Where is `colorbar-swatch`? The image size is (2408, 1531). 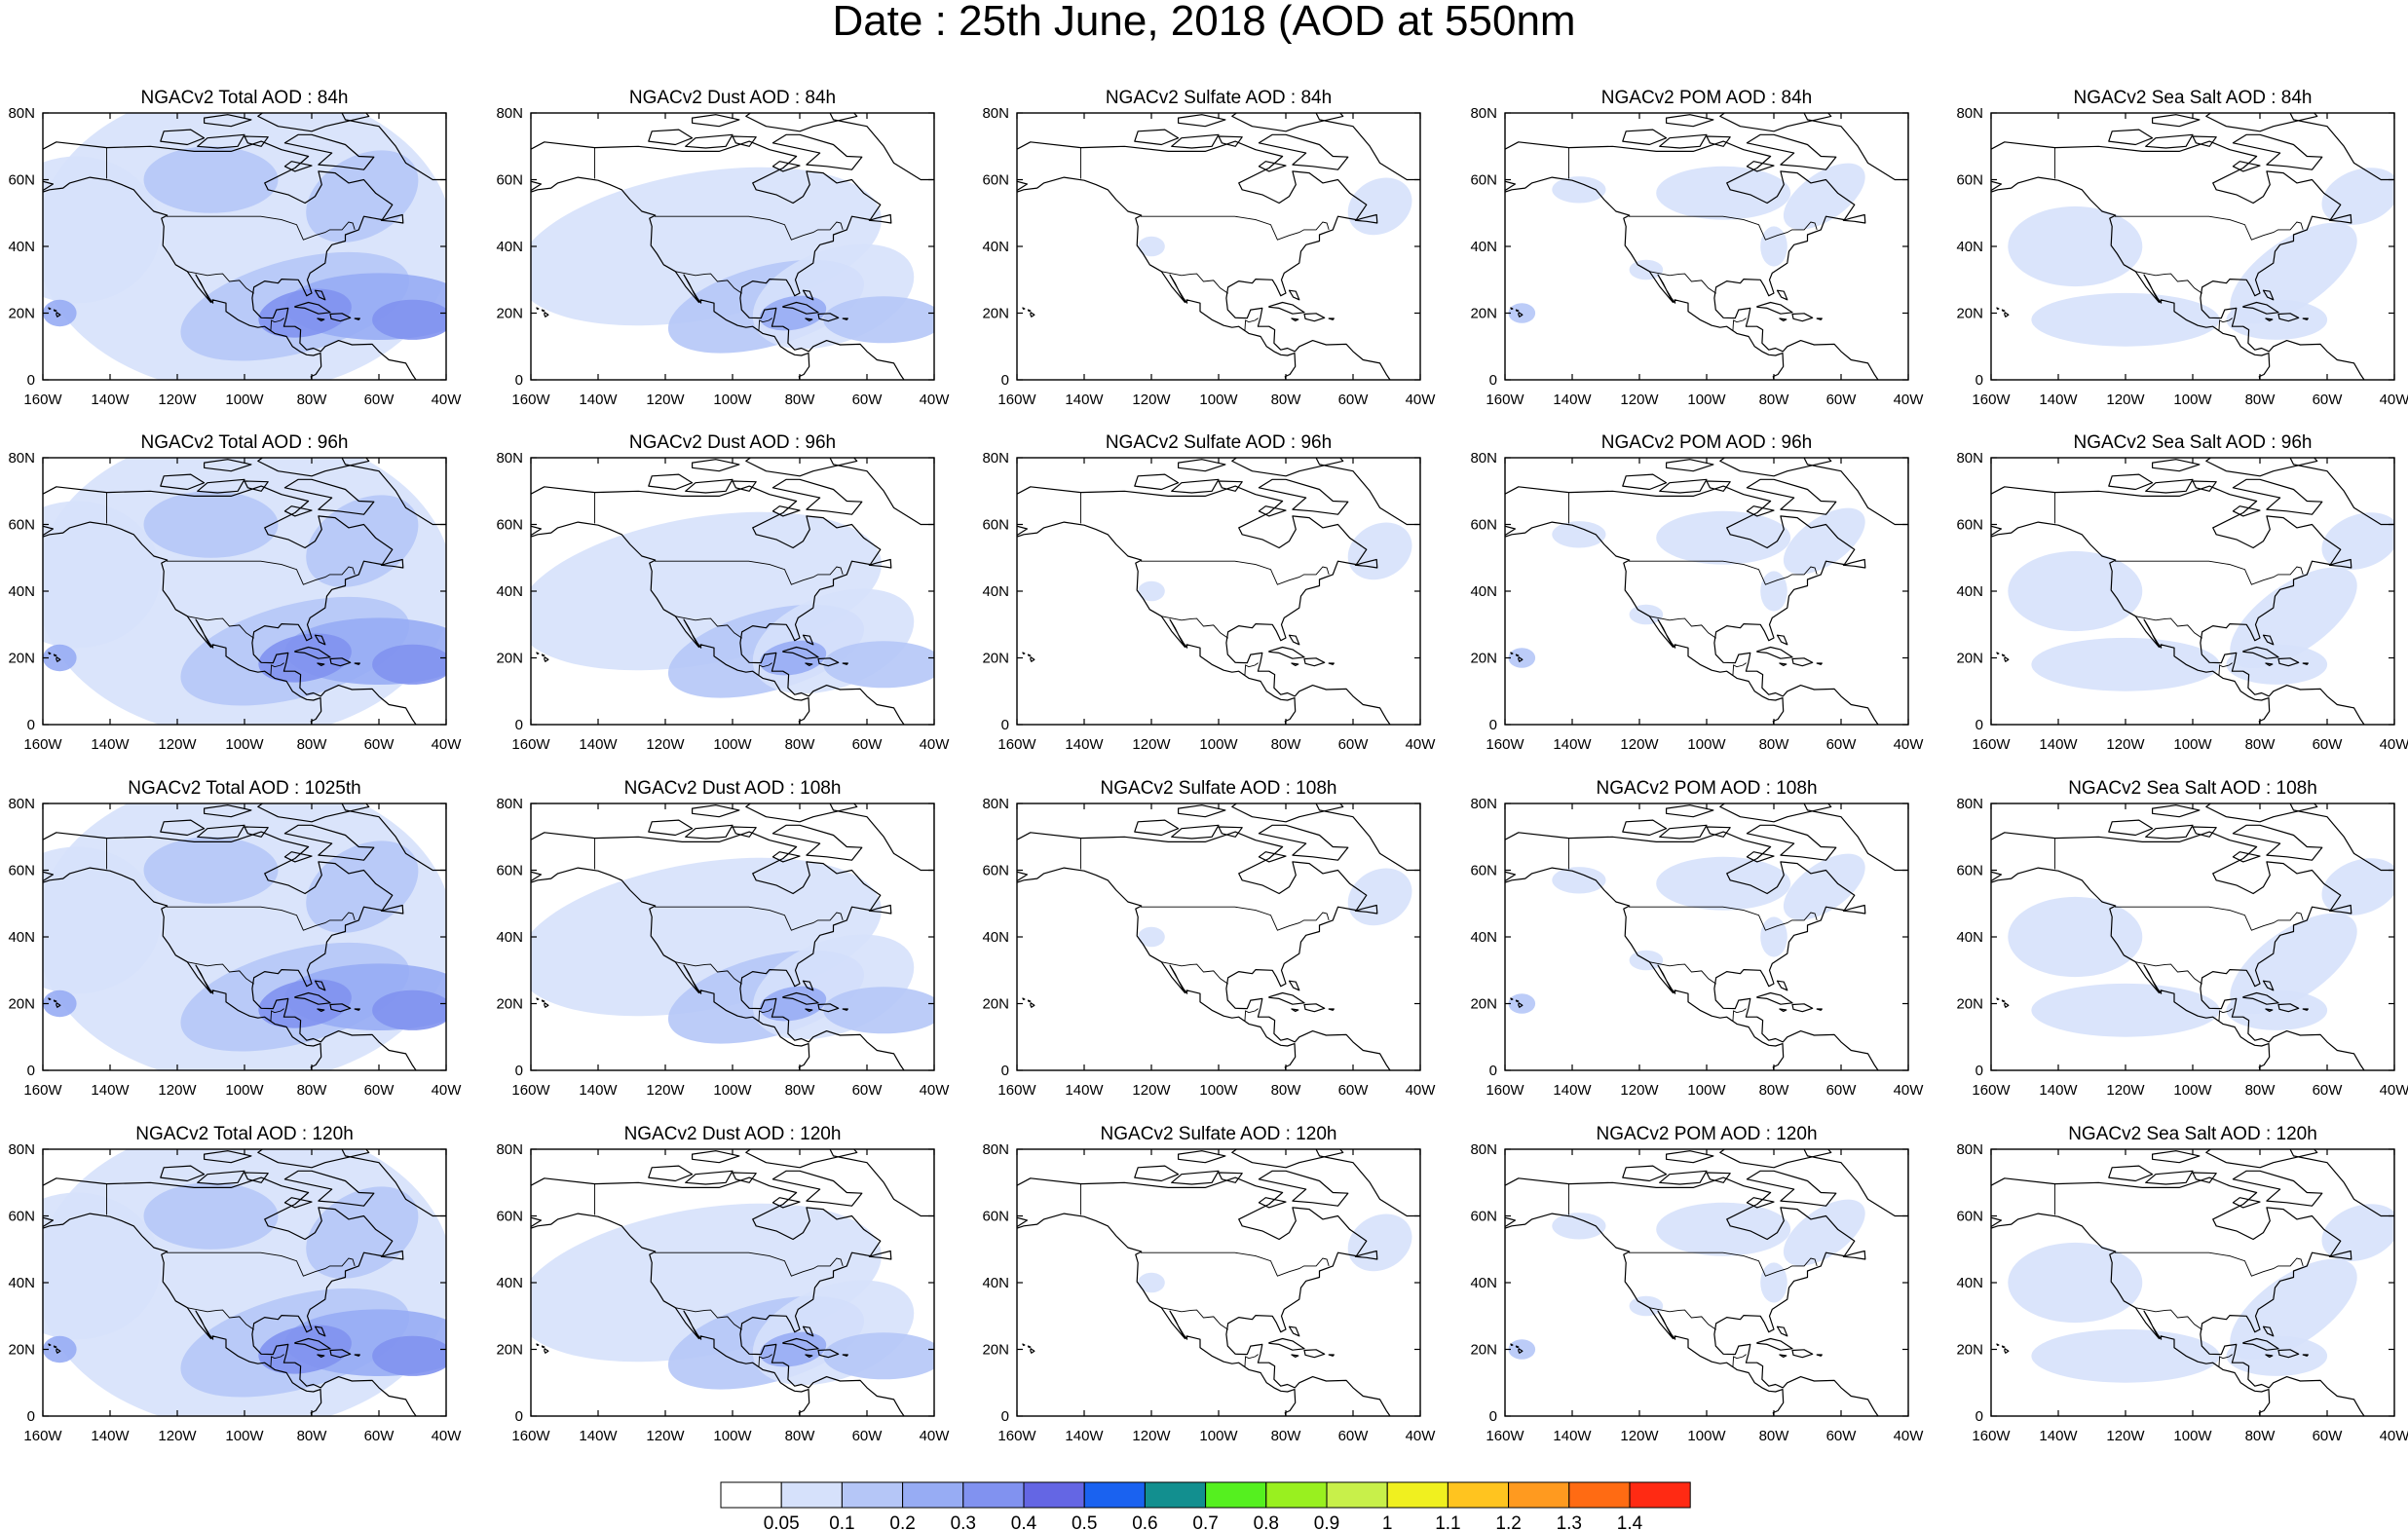 colorbar-swatch is located at coordinates (1478, 1495).